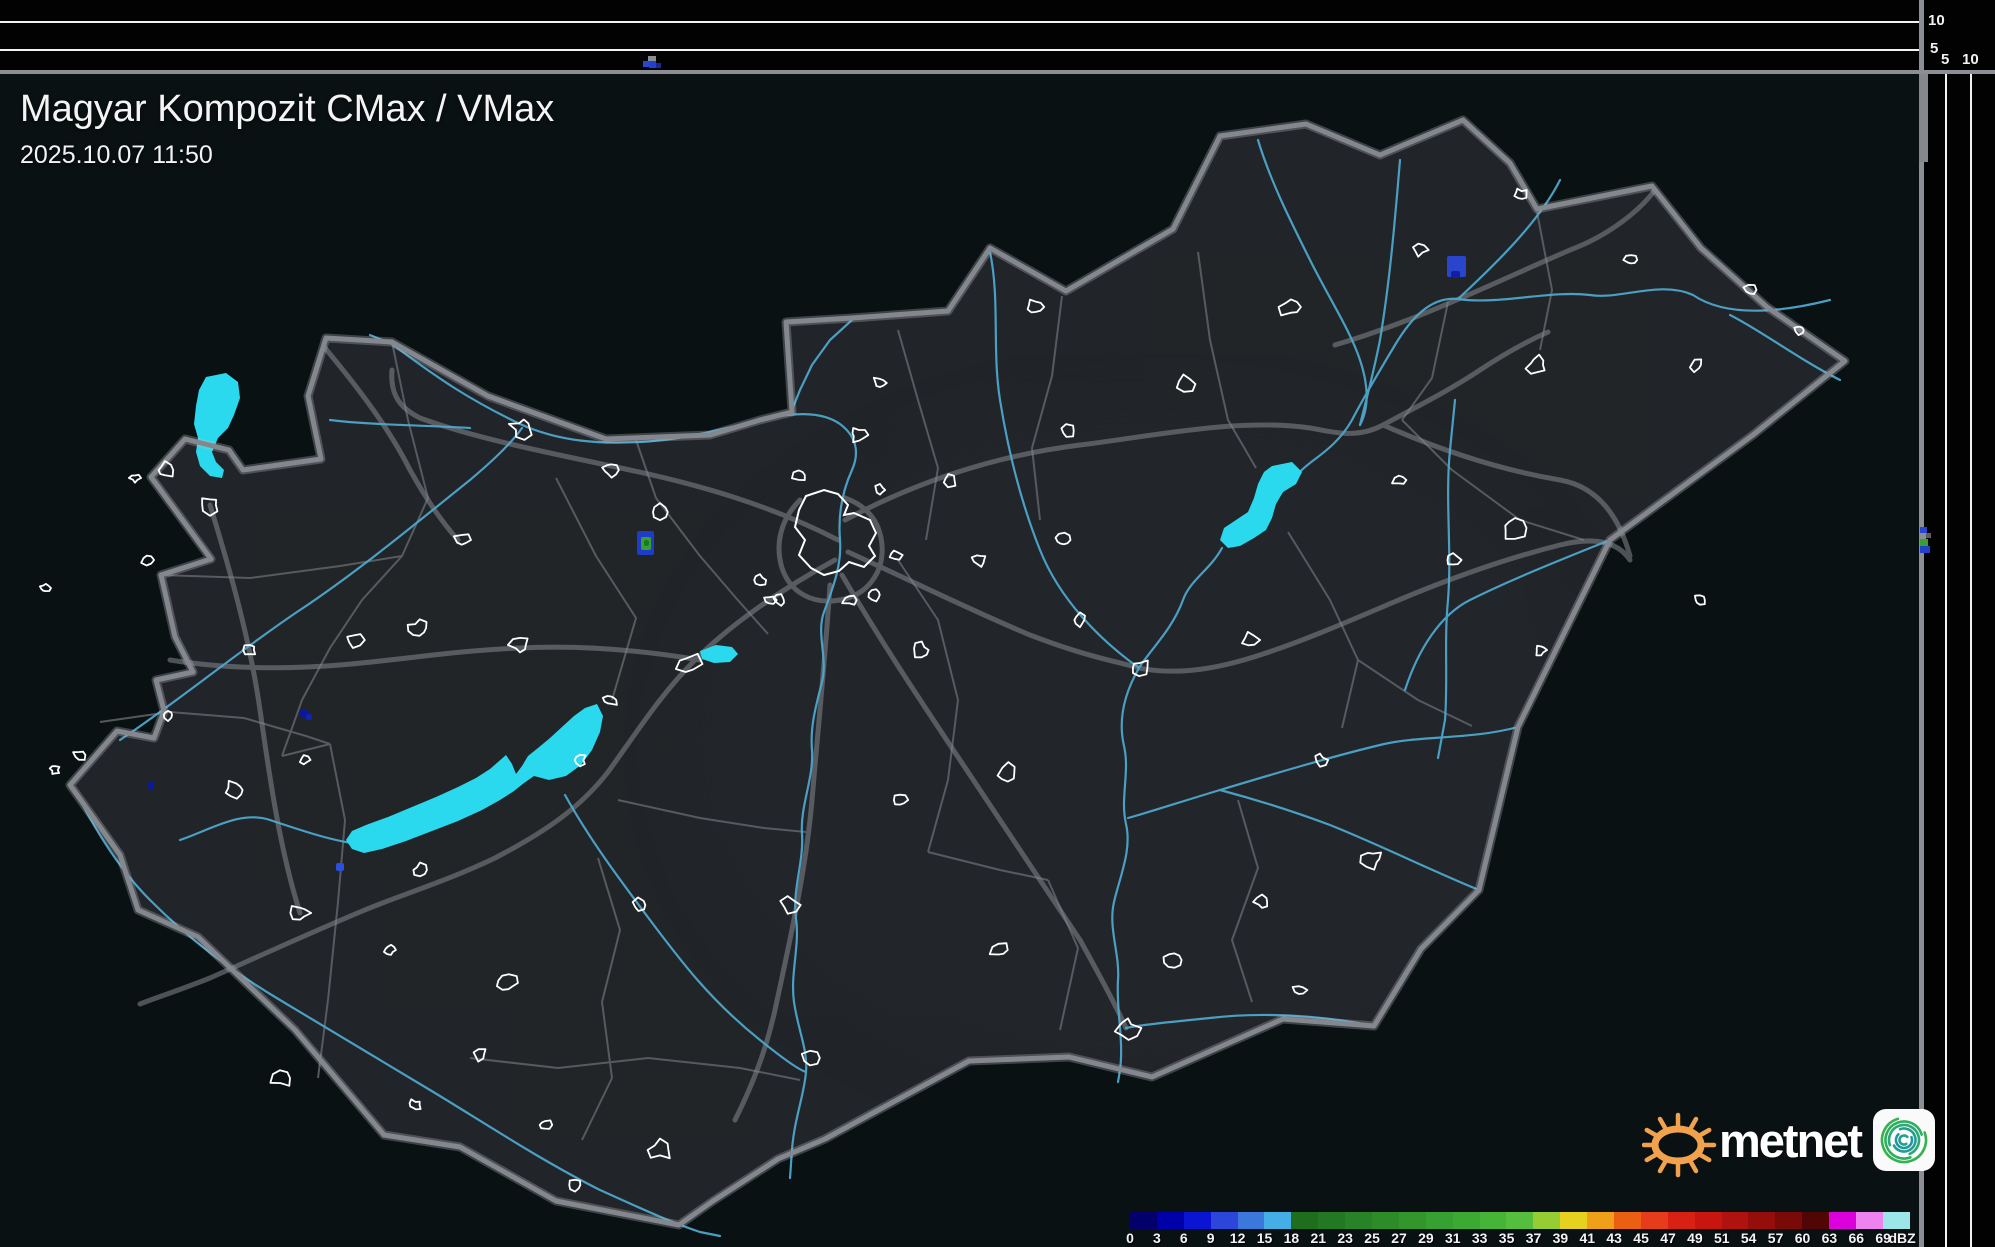  Describe the element at coordinates (1587, 1238) in the screenshot. I see `dbz-tick-label: 41` at that location.